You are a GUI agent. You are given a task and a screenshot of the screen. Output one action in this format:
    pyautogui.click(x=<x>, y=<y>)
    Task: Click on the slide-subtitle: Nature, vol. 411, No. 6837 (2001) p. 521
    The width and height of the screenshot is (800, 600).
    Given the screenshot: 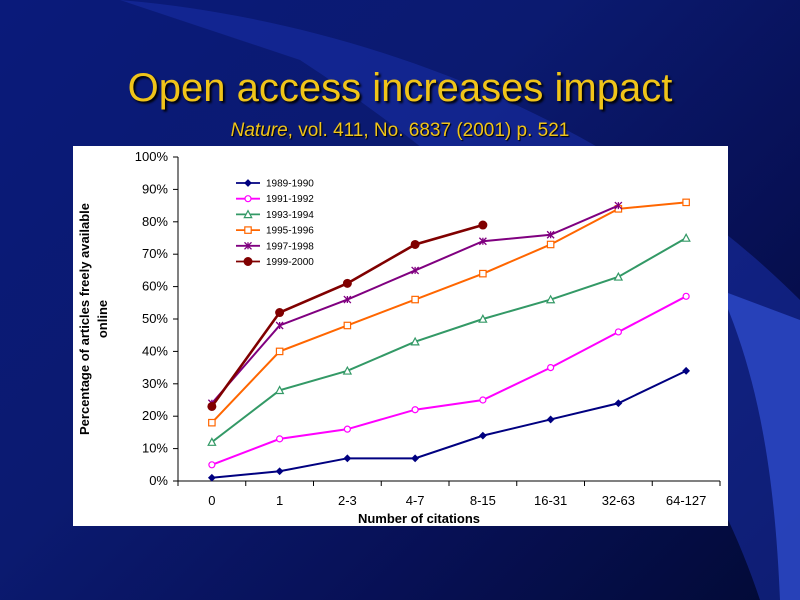 What is the action you would take?
    pyautogui.click(x=400, y=131)
    